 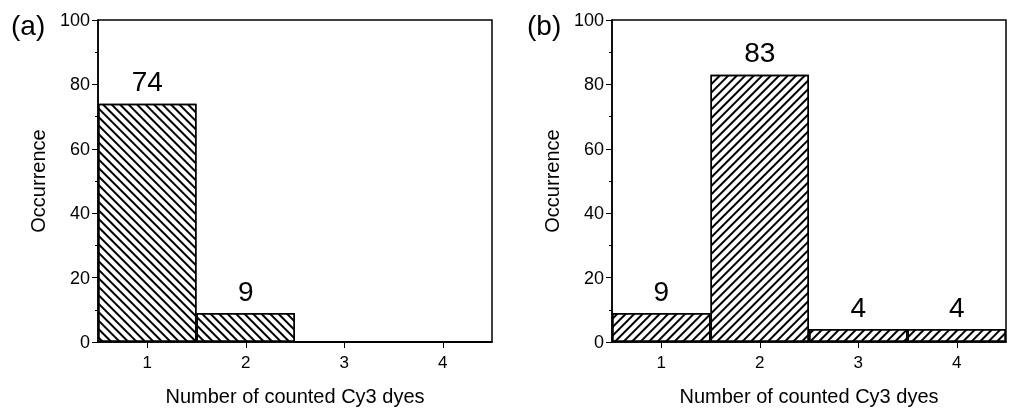 What do you see at coordinates (544, 25) in the screenshot?
I see `chart-title: (b)` at bounding box center [544, 25].